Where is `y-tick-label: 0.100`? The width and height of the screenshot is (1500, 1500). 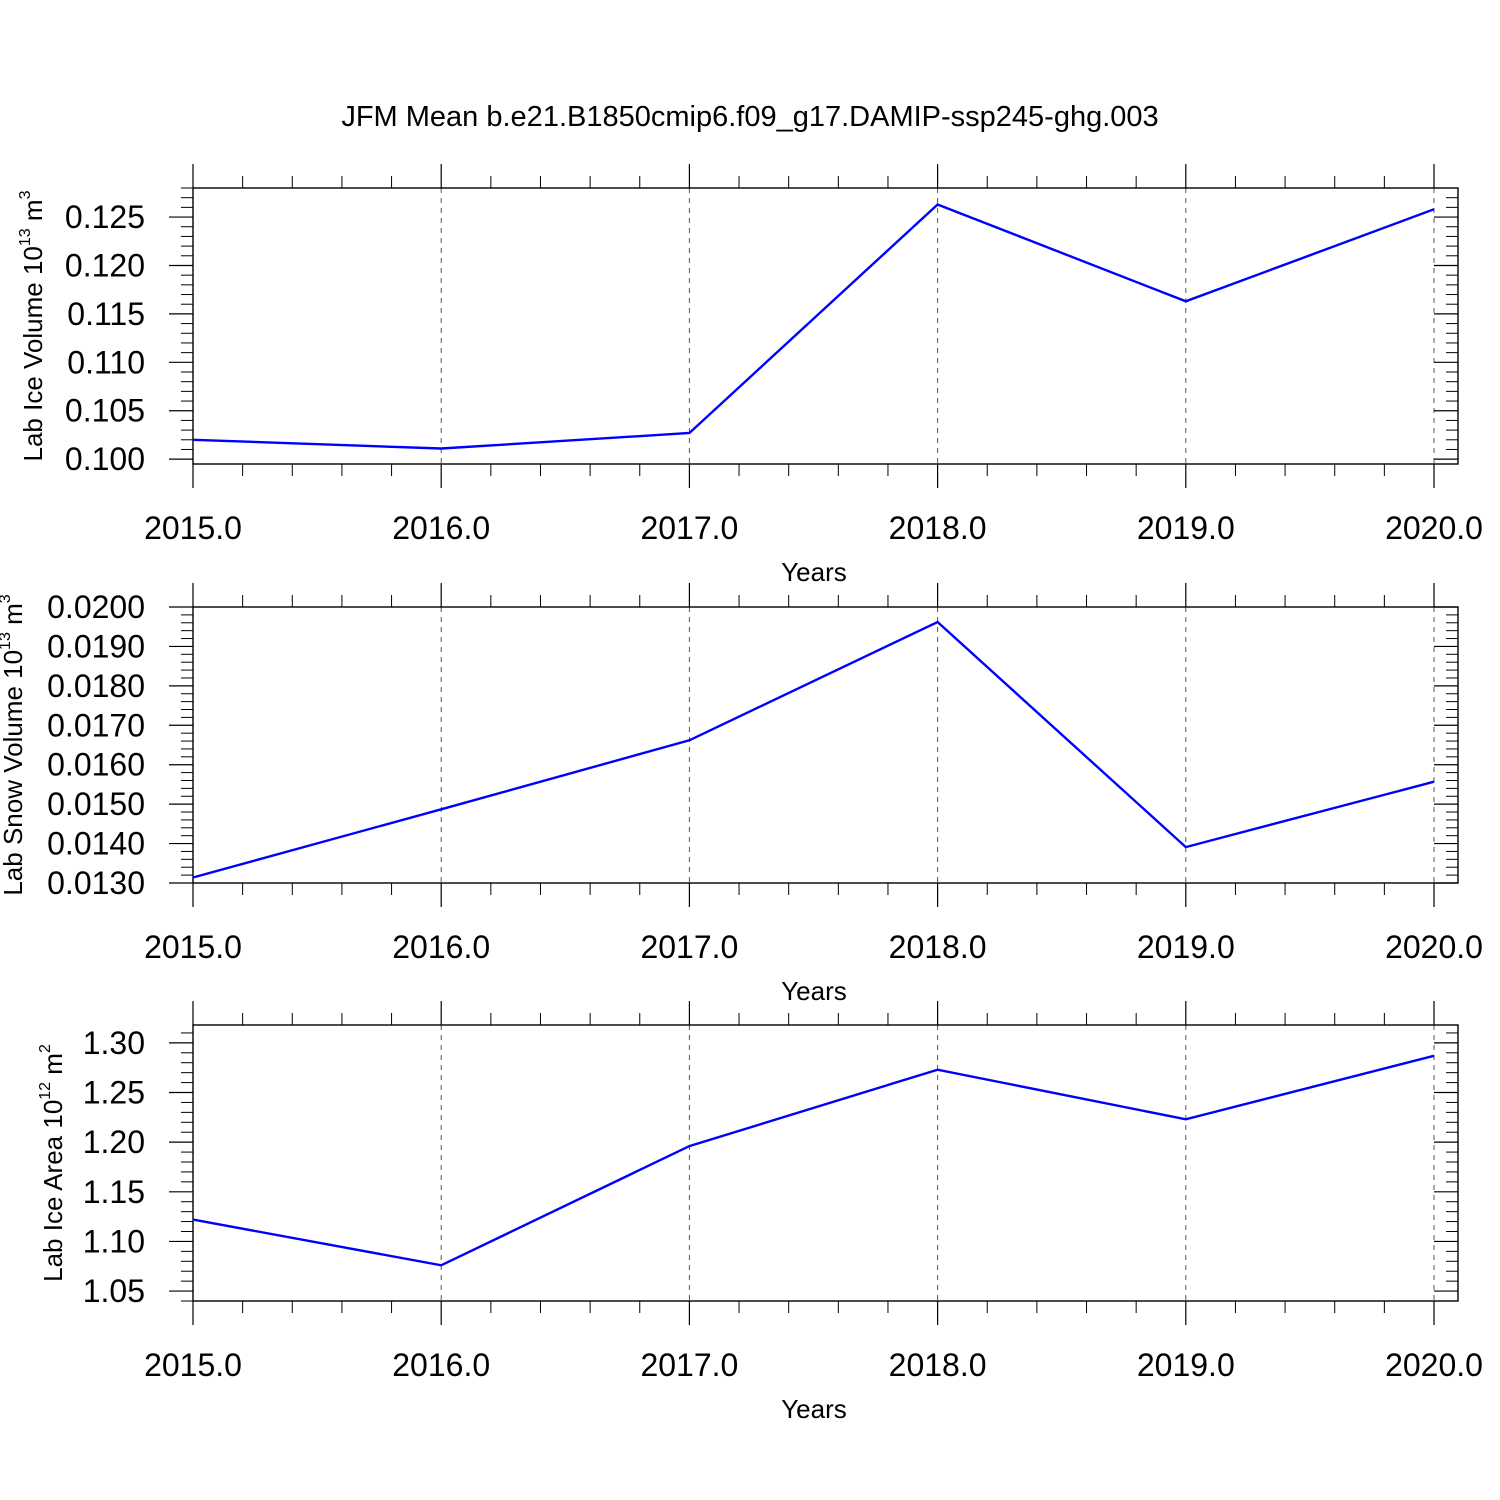 y-tick-label: 0.100 is located at coordinates (105, 459).